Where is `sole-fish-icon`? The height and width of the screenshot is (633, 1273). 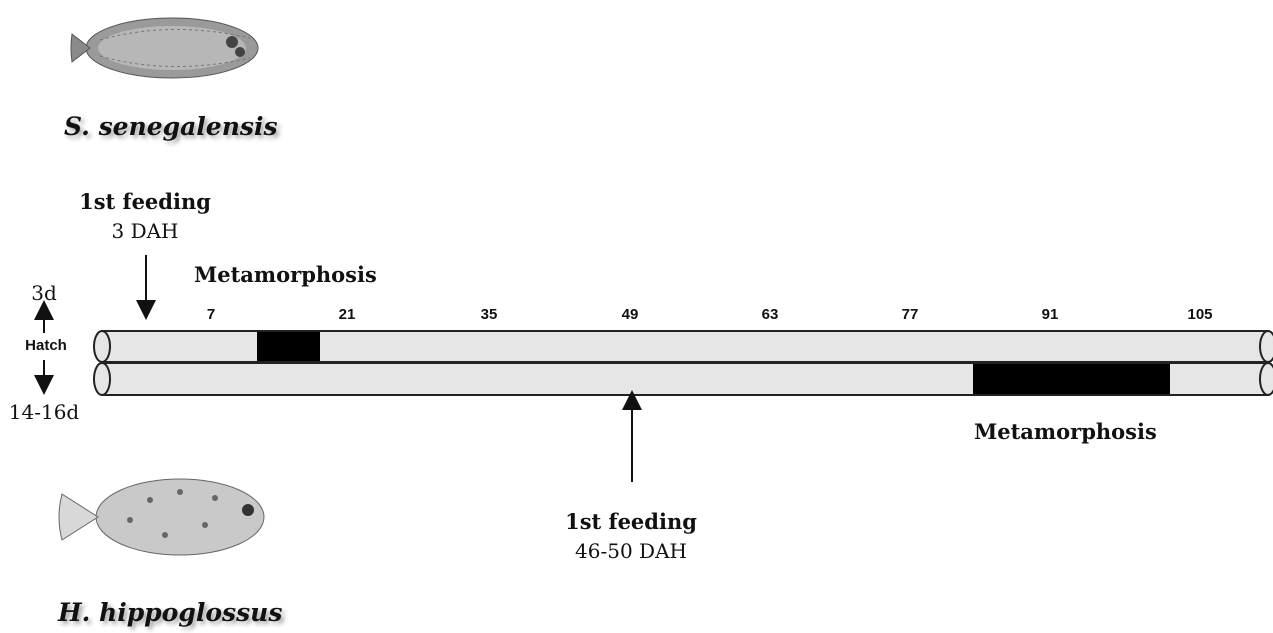
sole-fish-icon is located at coordinates (164, 48).